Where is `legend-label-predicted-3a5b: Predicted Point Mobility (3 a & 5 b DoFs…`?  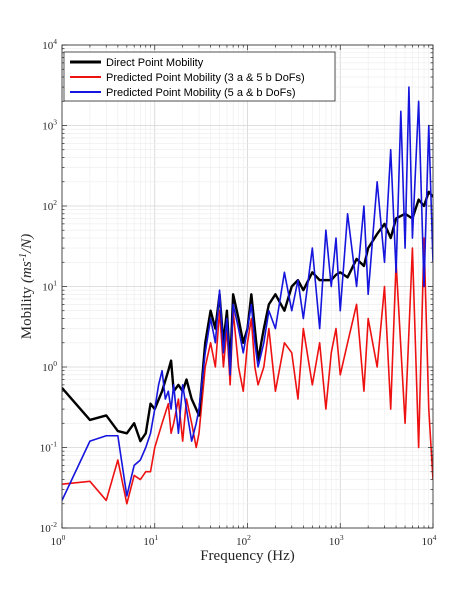 legend-label-predicted-3a5b: Predicted Point Mobility (3 a & 5 b DoFs… is located at coordinates (205, 78).